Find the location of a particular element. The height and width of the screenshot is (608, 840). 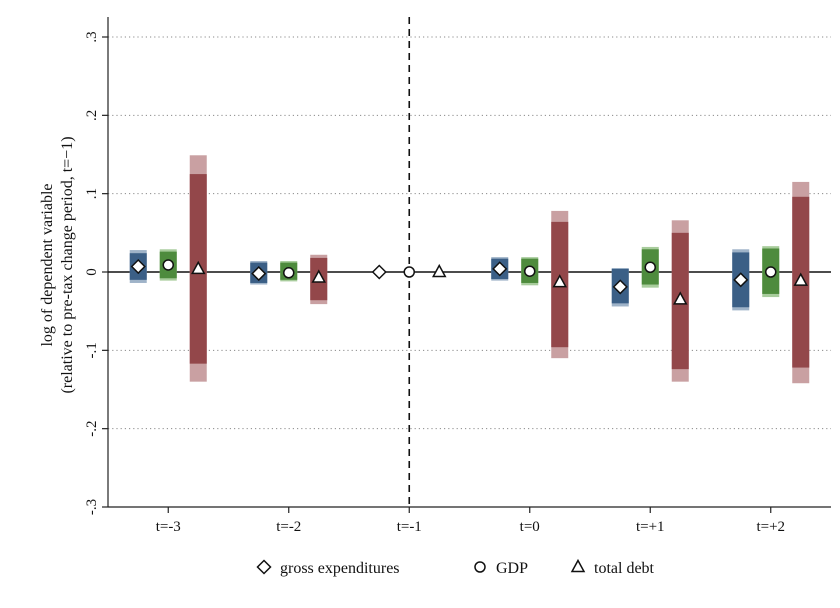

y-tick-label: -.1 is located at coordinates (92, 350).